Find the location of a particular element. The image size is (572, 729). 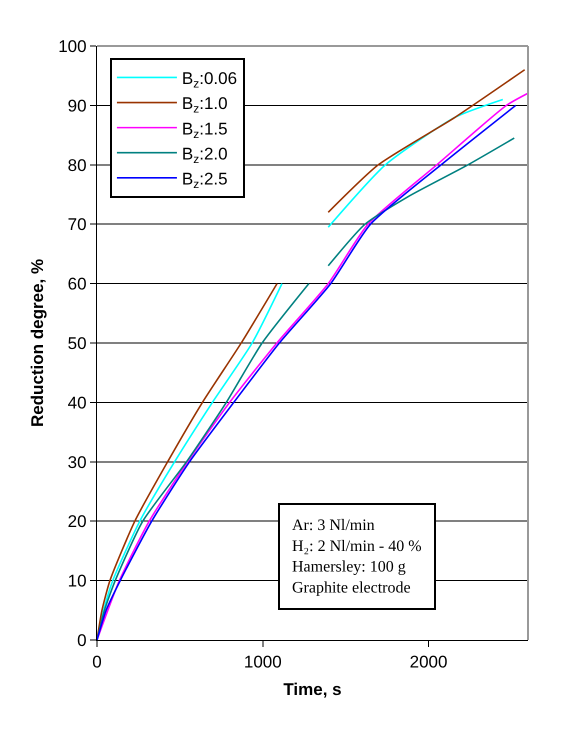

legend-label: B$_{z}$:2.5 is located at coordinates (205, 180).